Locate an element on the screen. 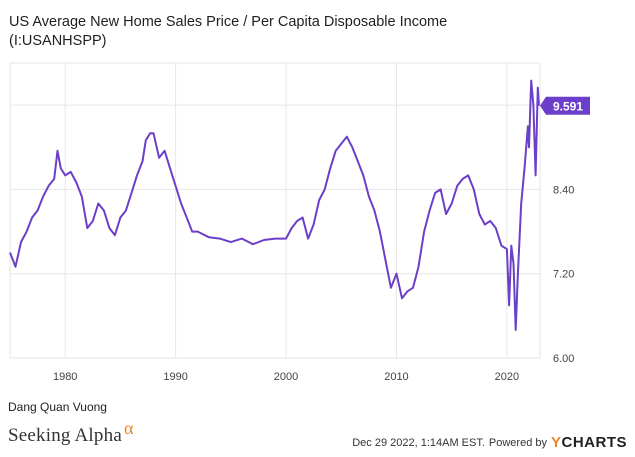 Image resolution: width=635 pixels, height=457 pixels. x-tick-label: 1980 is located at coordinates (65, 377).